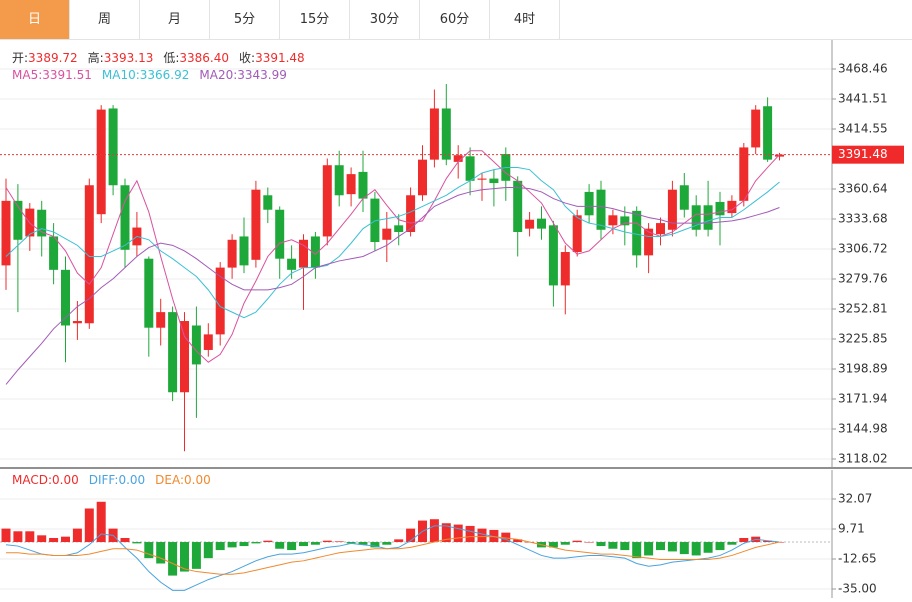  Describe the element at coordinates (20, 58) in the screenshot. I see `info-label: 开:` at that location.